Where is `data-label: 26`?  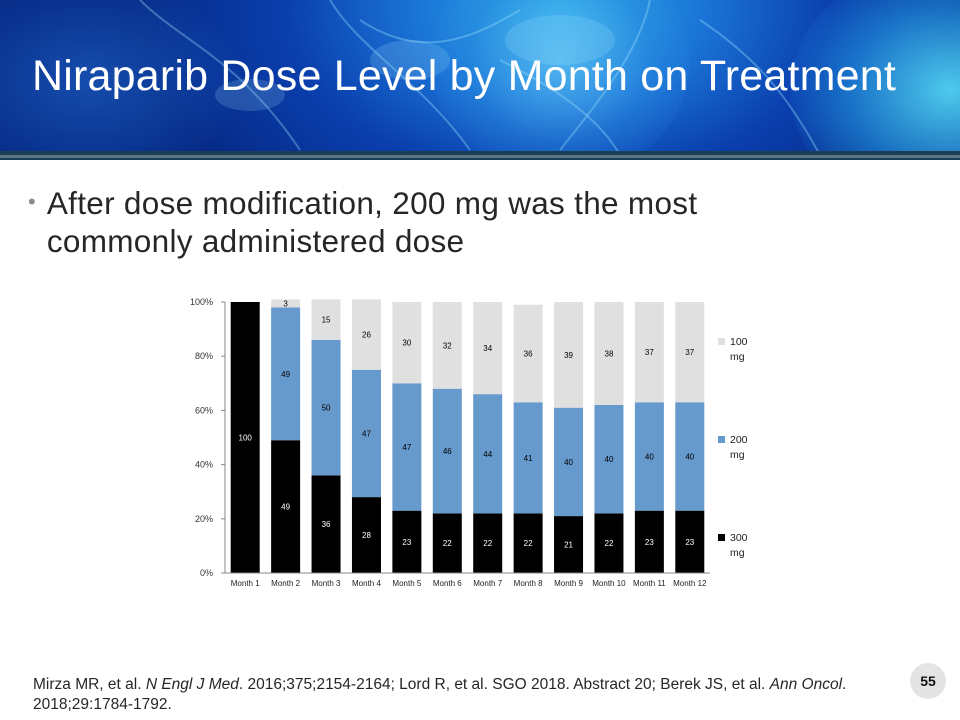 data-label: 26 is located at coordinates (366, 335).